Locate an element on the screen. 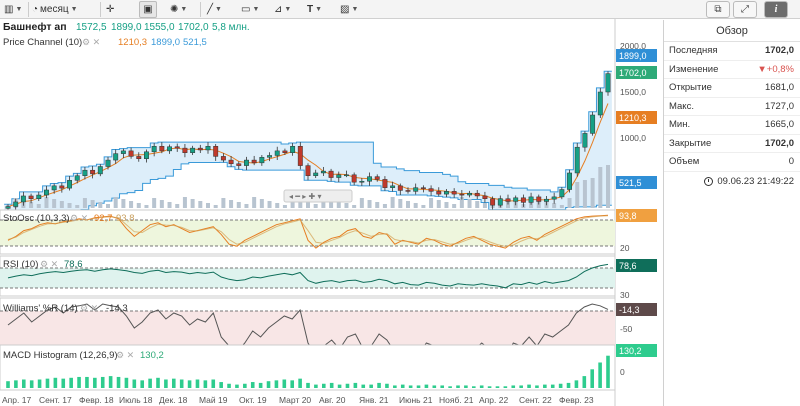  draw-fibo-button: ⊿ ▼ is located at coordinates (282, 9).